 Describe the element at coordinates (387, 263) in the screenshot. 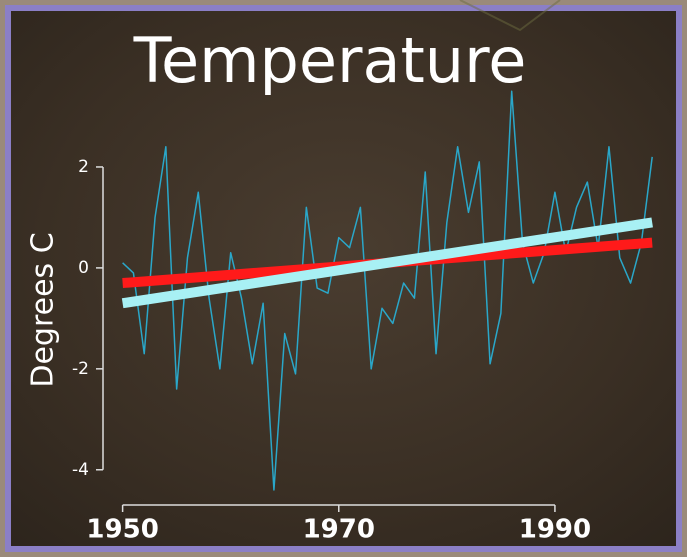

I see `trend-line` at that location.